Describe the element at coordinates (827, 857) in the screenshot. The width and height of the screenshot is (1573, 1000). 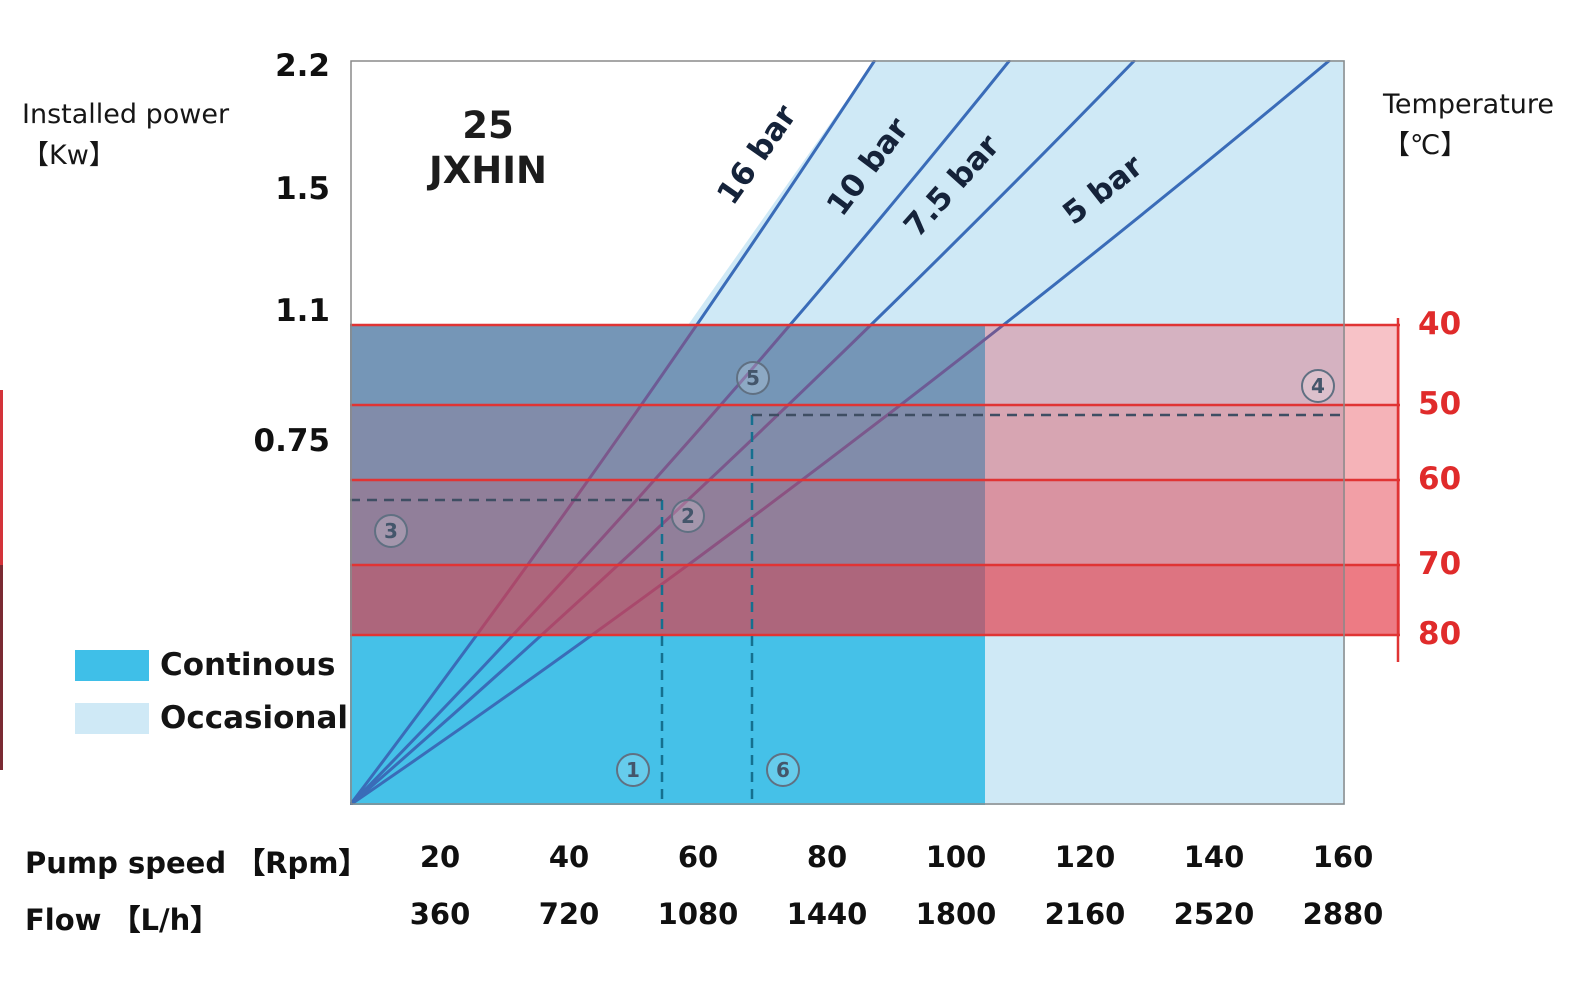
I see `speed-tick-80: 80` at that location.